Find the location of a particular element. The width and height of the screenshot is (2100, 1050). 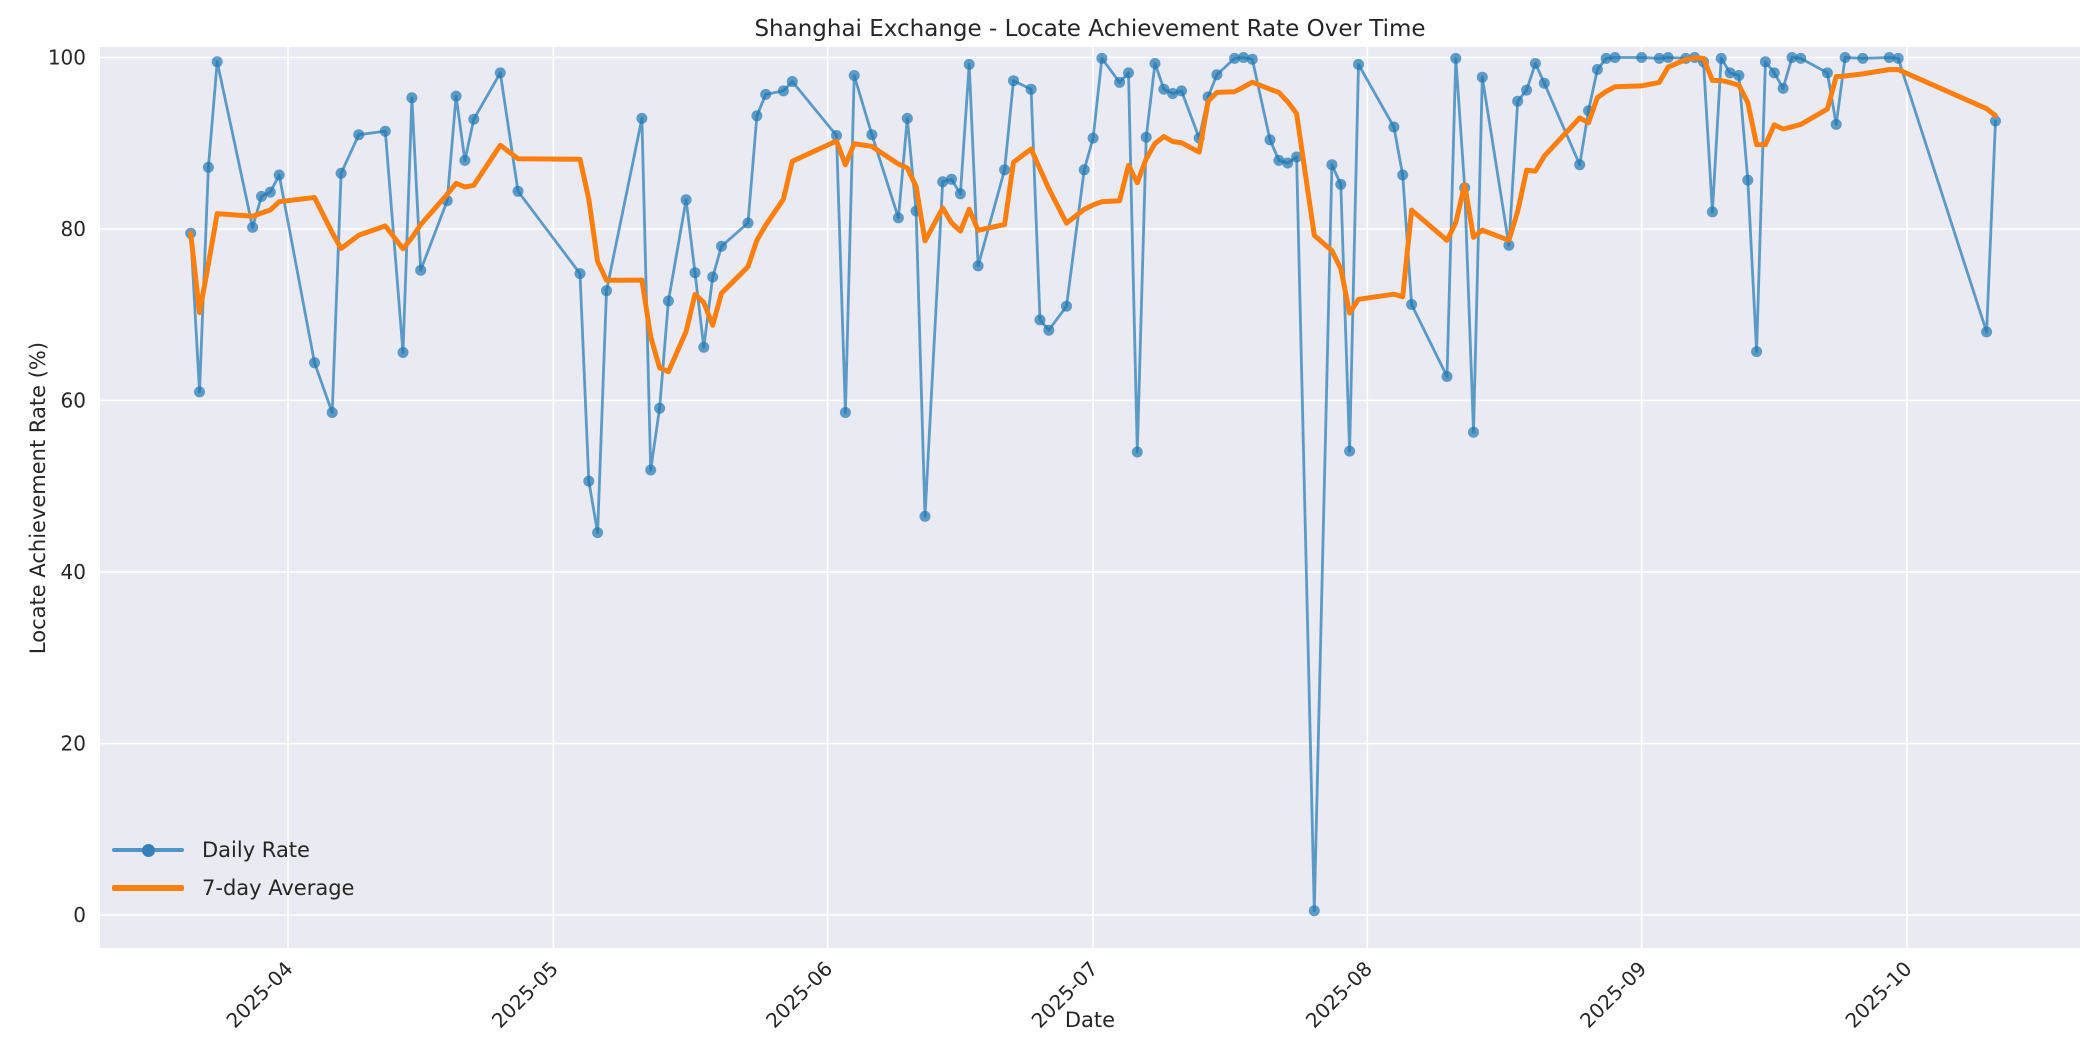

y-tick-label: 60 is located at coordinates (73, 401).